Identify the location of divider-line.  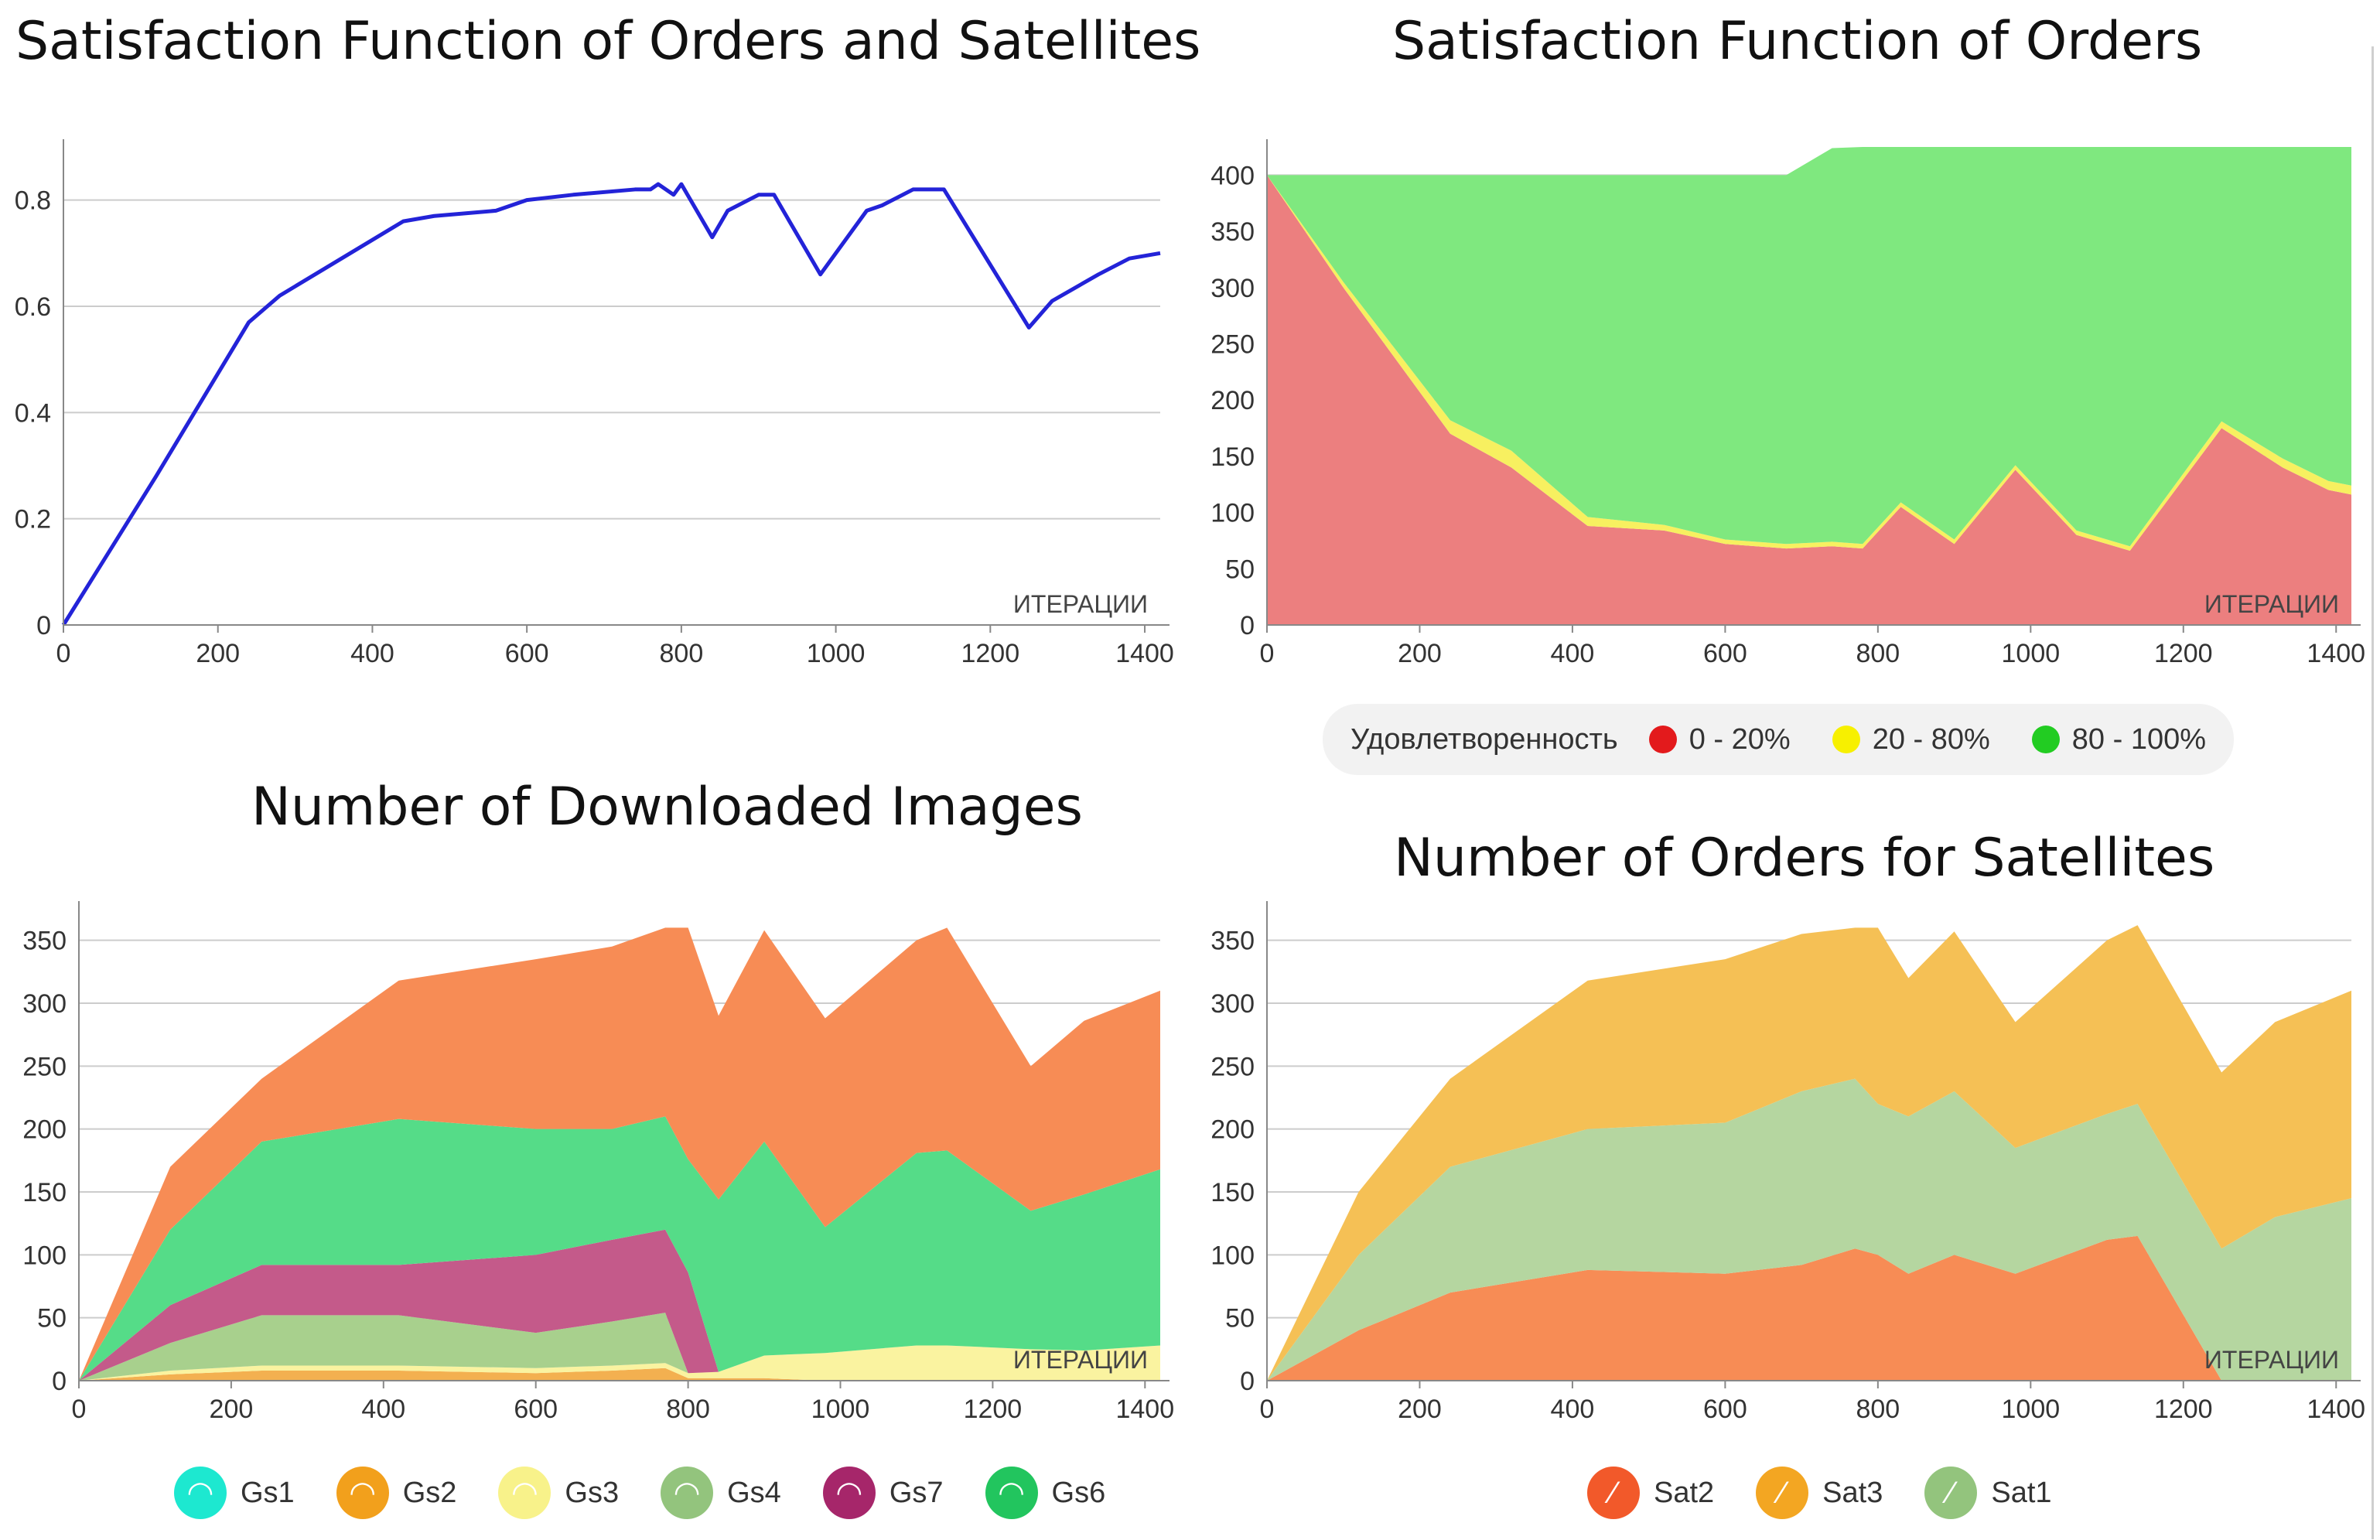
(2372, 793).